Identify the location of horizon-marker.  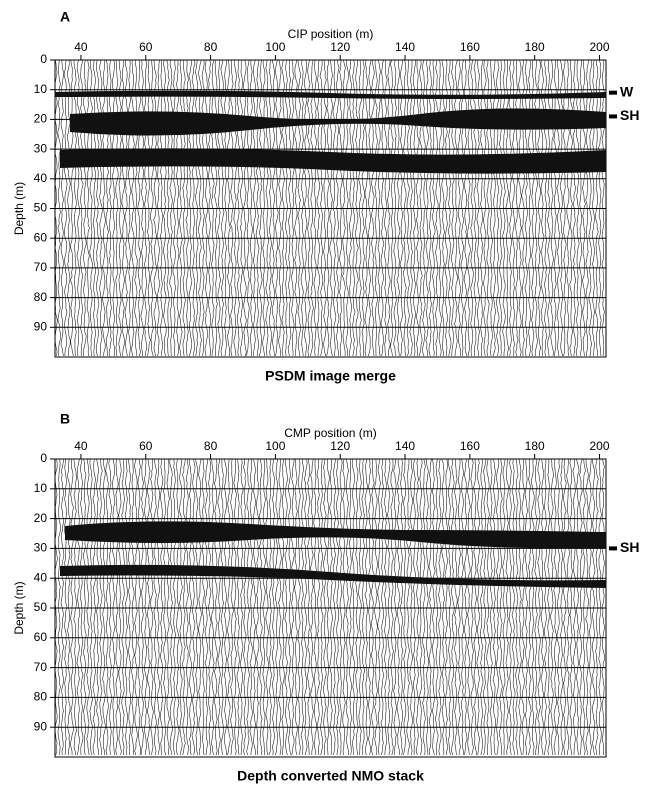
(613, 116).